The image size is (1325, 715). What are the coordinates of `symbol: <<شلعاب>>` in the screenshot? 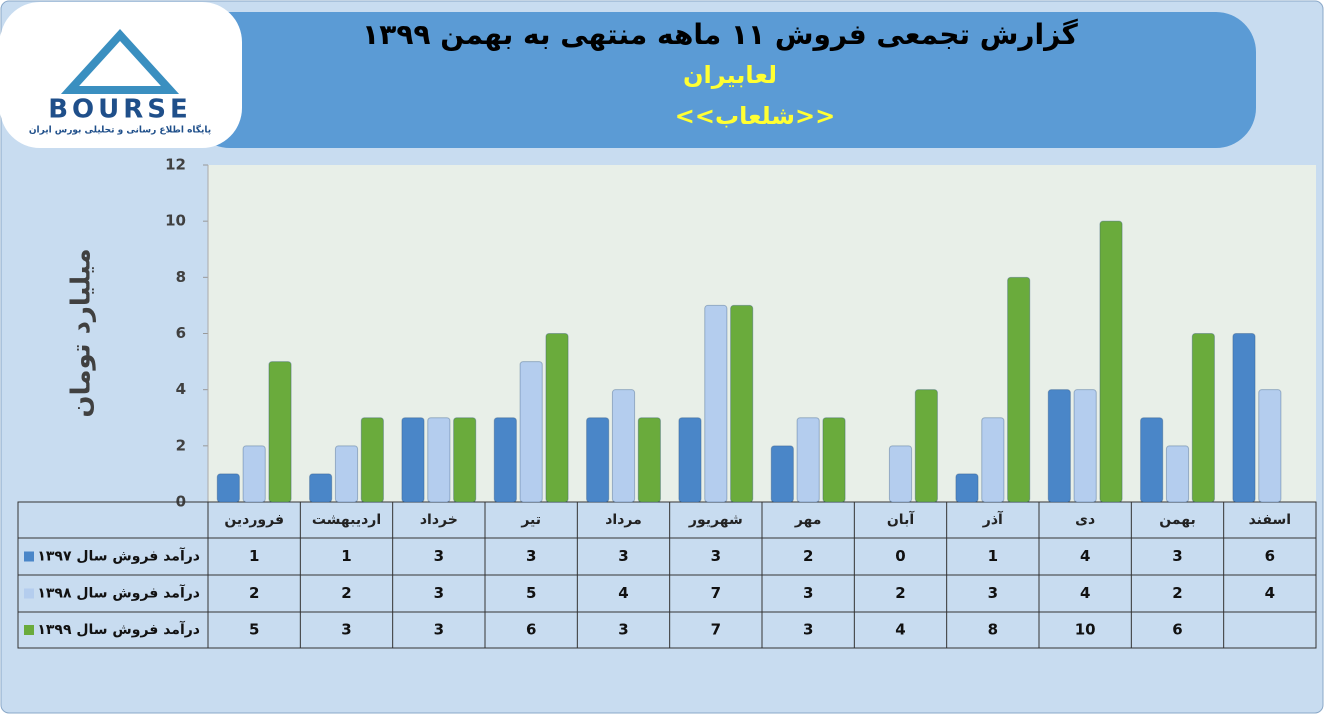 It's located at (755, 116).